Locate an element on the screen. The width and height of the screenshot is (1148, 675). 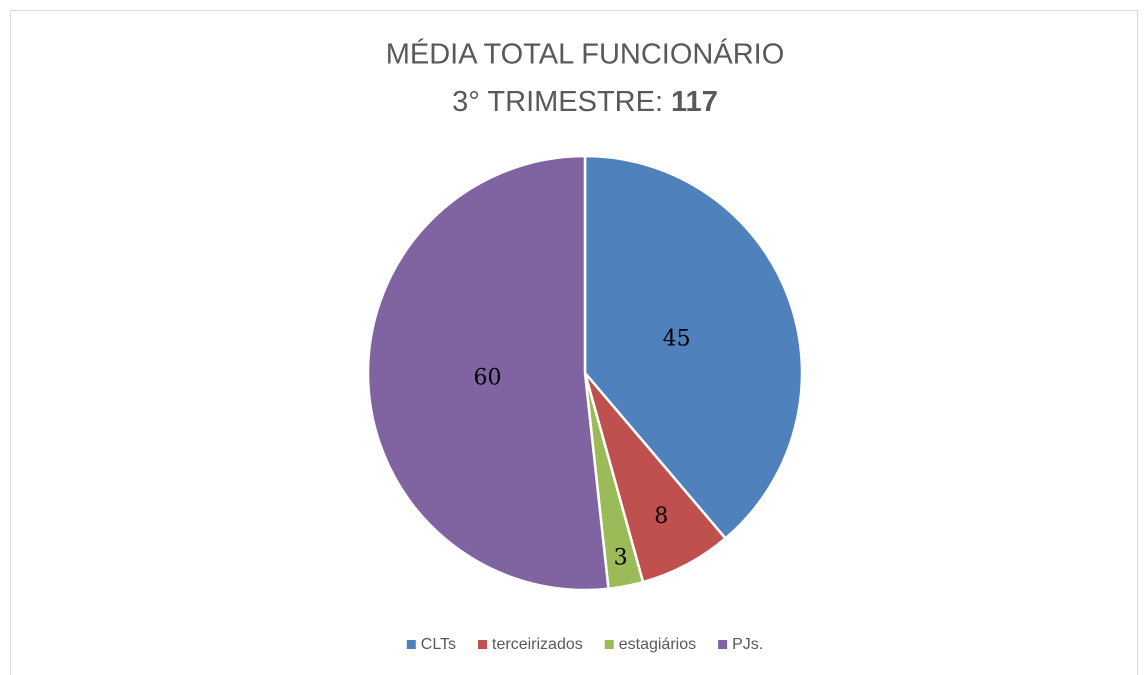
chart-subtitle: 3° TRIMESTRE: 117 is located at coordinates (585, 102).